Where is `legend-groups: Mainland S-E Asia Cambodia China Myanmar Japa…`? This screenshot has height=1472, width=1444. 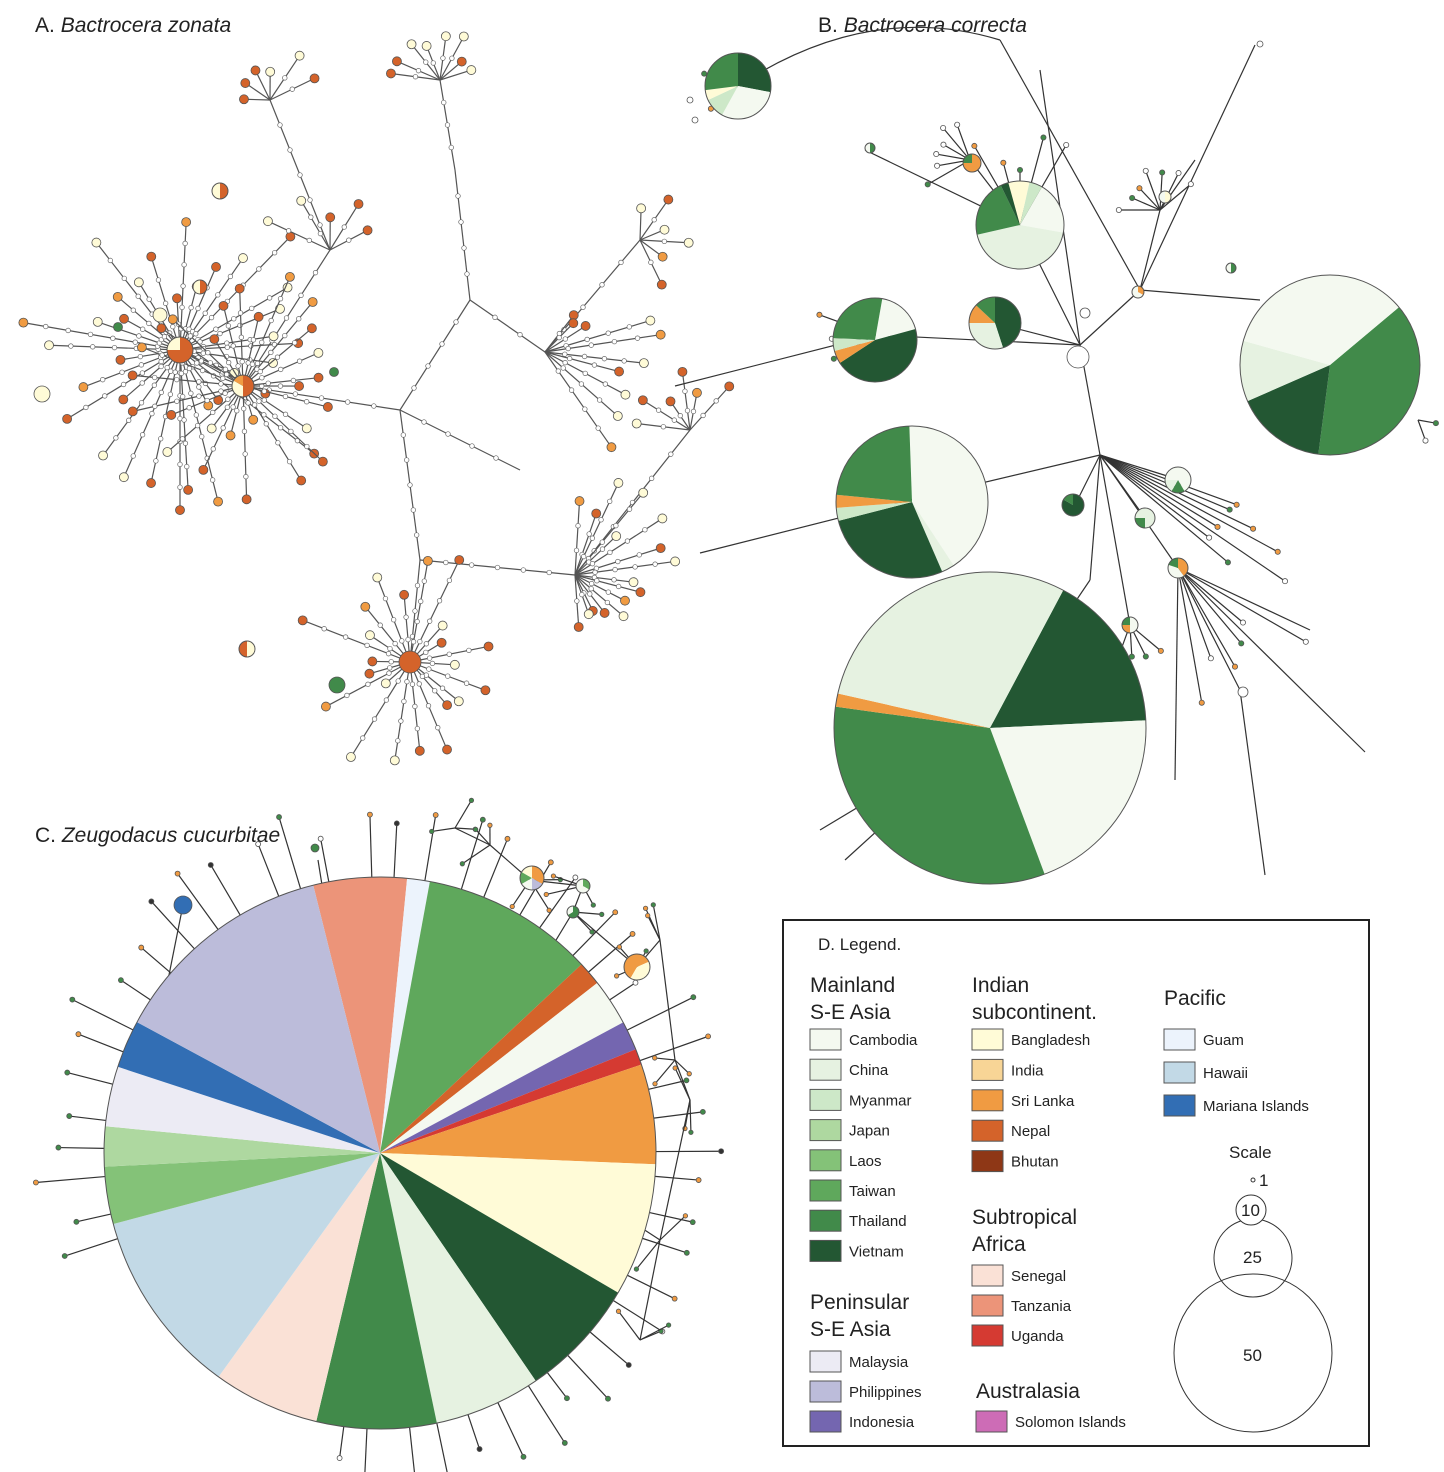 legend-groups: Mainland S-E Asia Cambodia China Myanmar Japa… is located at coordinates (1059, 1203).